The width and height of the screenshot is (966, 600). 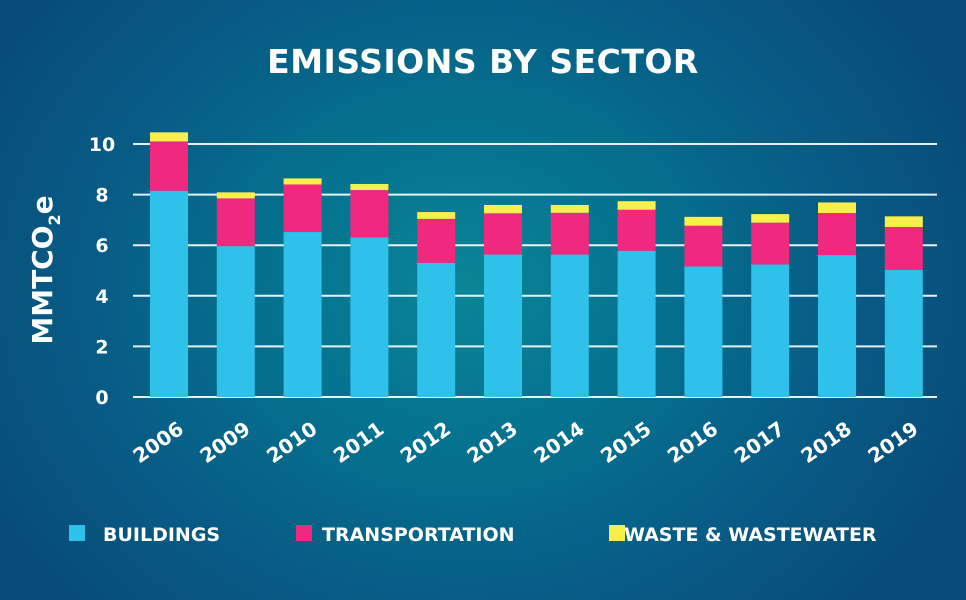 I want to click on y-tick-label: 6, so click(x=101, y=246).